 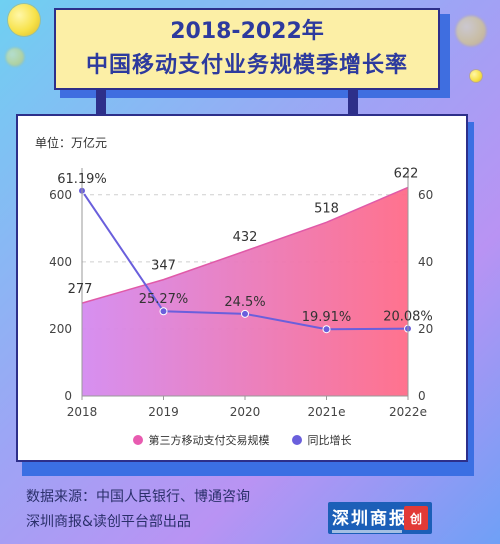 I want to click on legend-item-line: 同比增长, so click(x=321, y=440).